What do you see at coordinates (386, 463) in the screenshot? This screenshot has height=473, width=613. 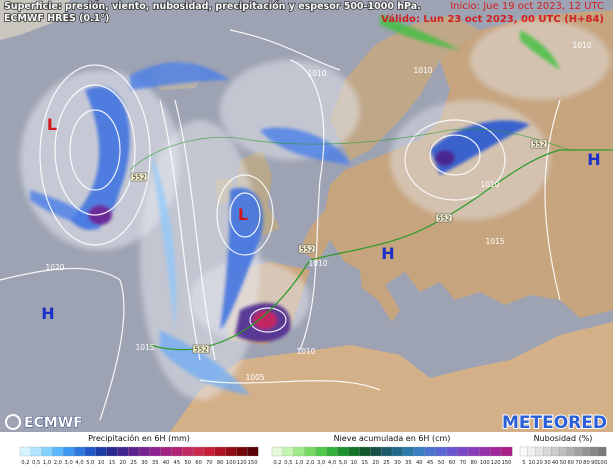 I see `legend-tick: 25` at bounding box center [386, 463].